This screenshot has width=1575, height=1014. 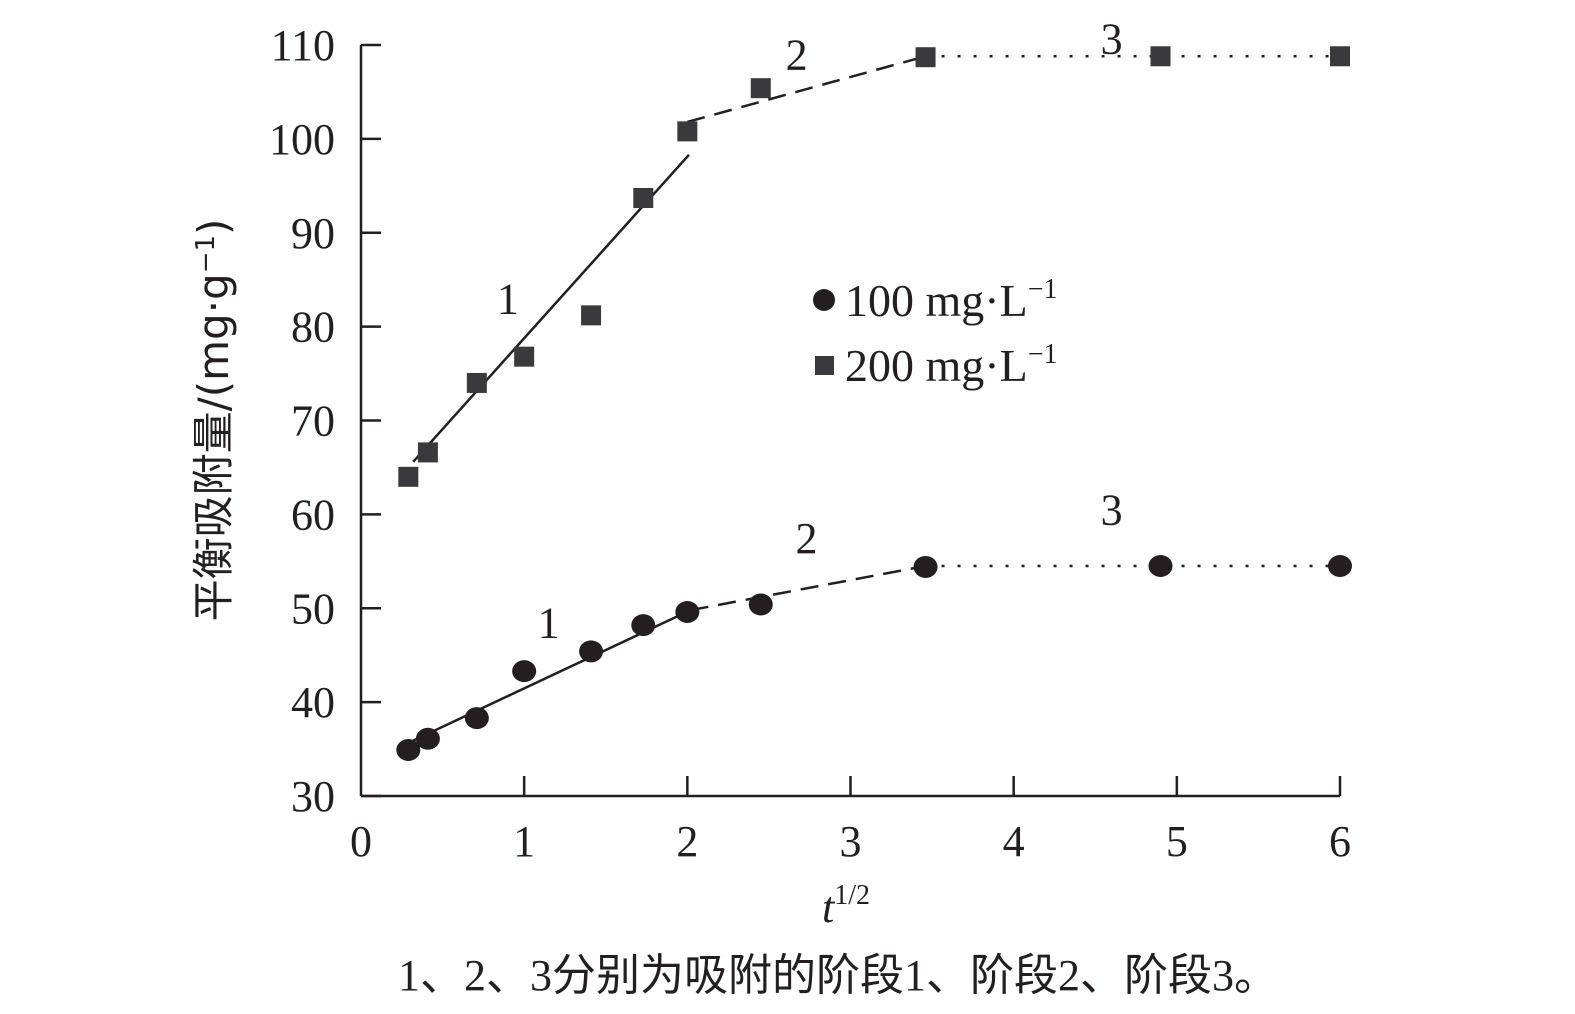 I want to click on x-tick-label: 3, so click(x=851, y=841).